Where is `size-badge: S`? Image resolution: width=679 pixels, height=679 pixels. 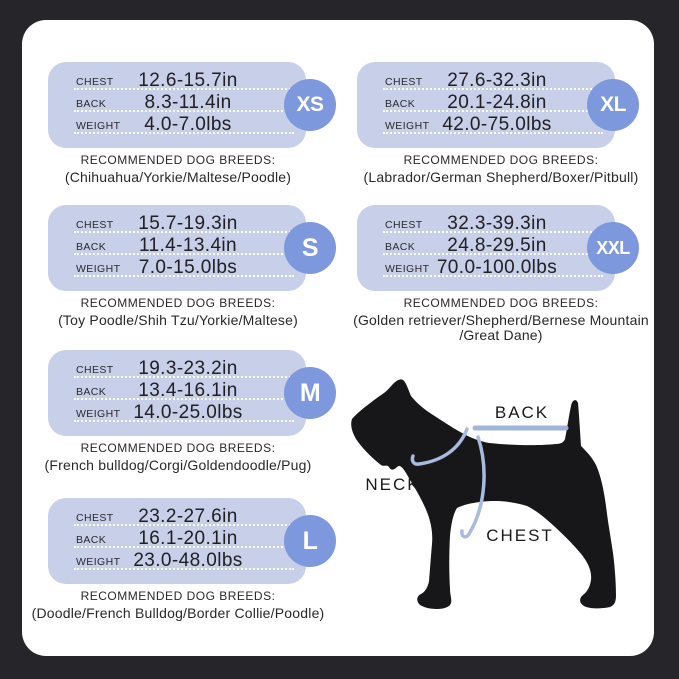
size-badge: S is located at coordinates (310, 248).